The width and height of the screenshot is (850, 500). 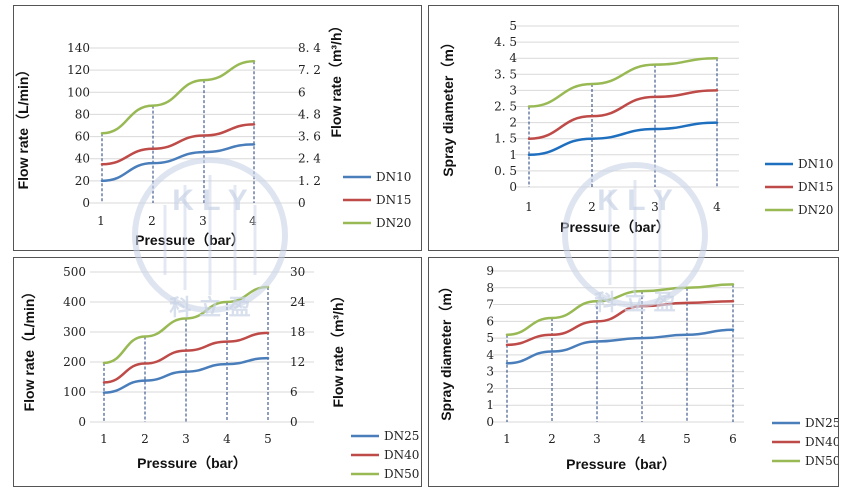 What do you see at coordinates (309, 48) in the screenshot?
I see `y2-tick-label: 8. 4` at bounding box center [309, 48].